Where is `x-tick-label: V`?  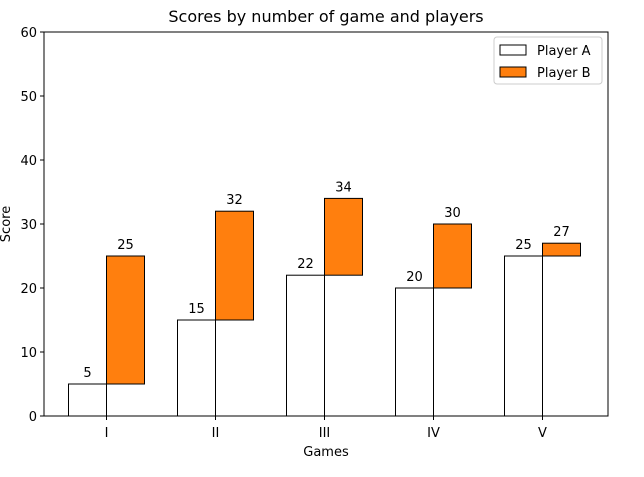 x-tick-label: V is located at coordinates (542, 433).